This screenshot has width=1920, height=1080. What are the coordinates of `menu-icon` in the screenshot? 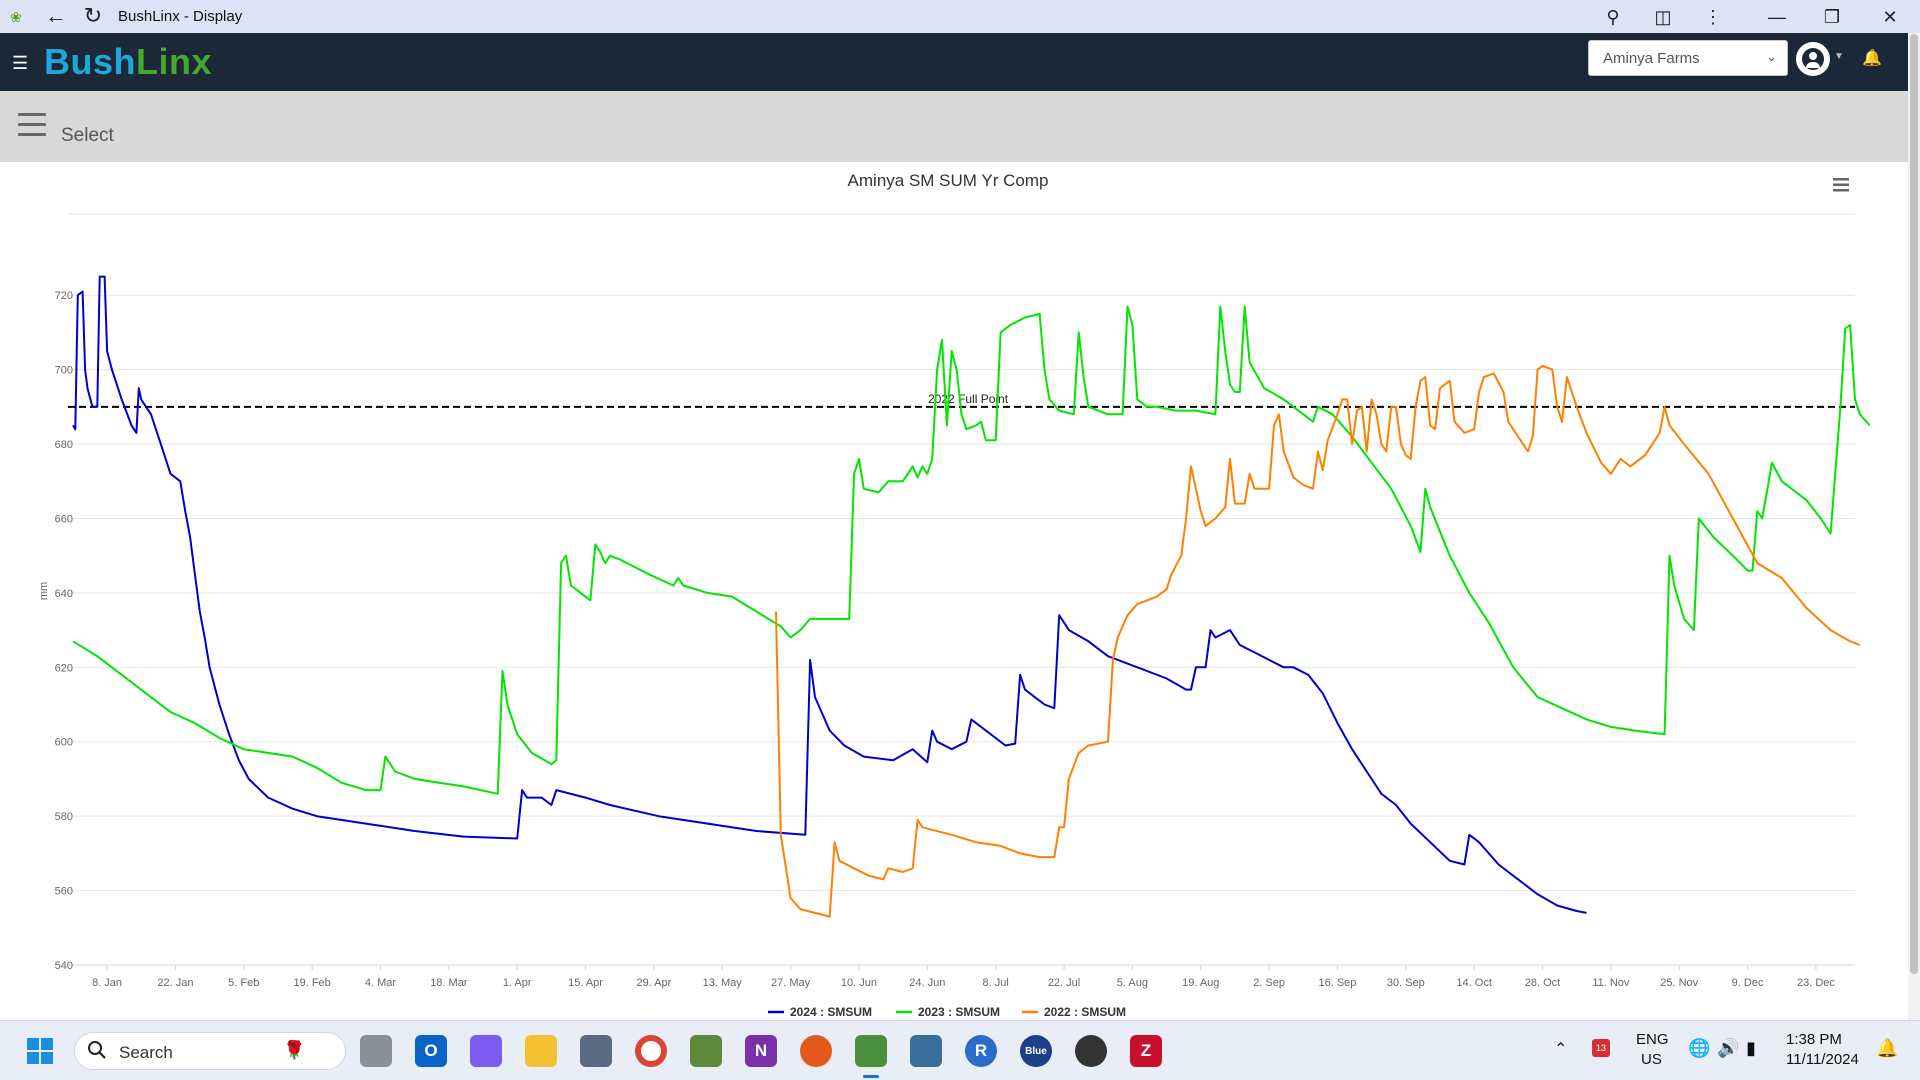 It's located at (32, 125).